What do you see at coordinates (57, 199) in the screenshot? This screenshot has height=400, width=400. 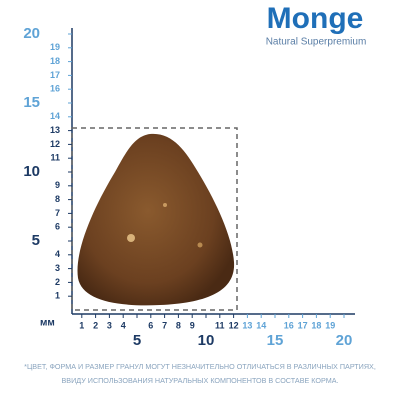 I see `y-tick-label: 8` at bounding box center [57, 199].